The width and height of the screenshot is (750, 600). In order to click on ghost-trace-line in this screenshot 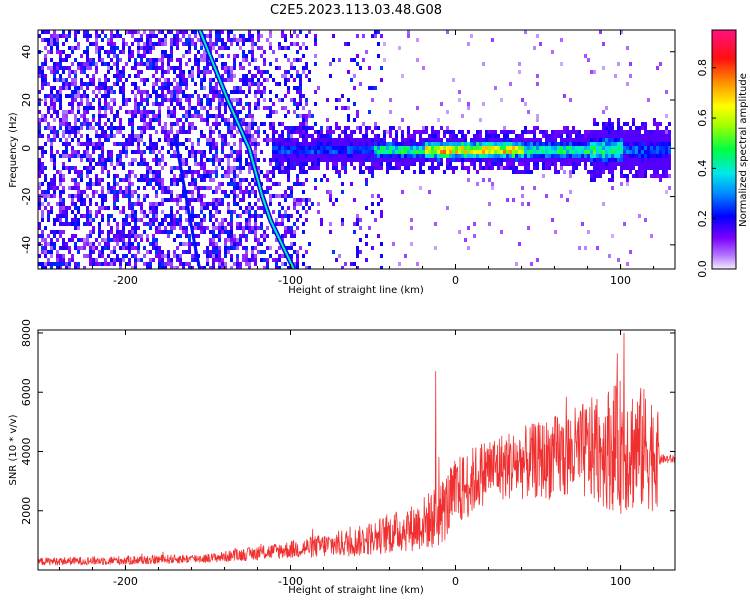, I will do `click(187, 202)`.